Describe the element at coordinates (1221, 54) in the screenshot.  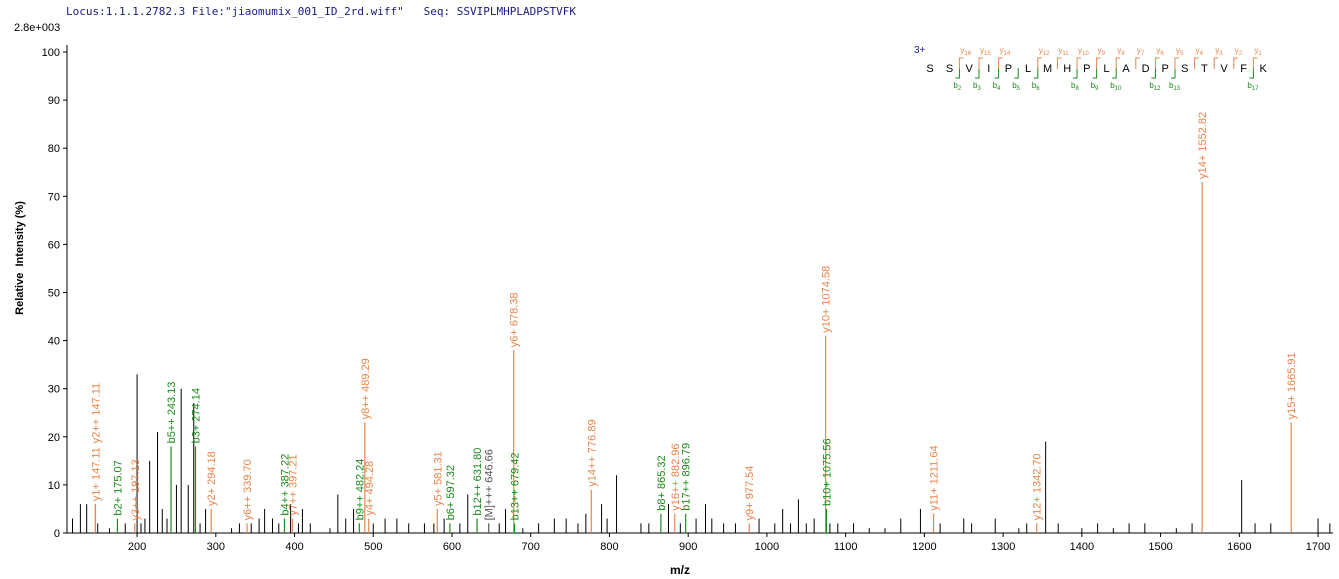
I see `y-number: 3` at that location.